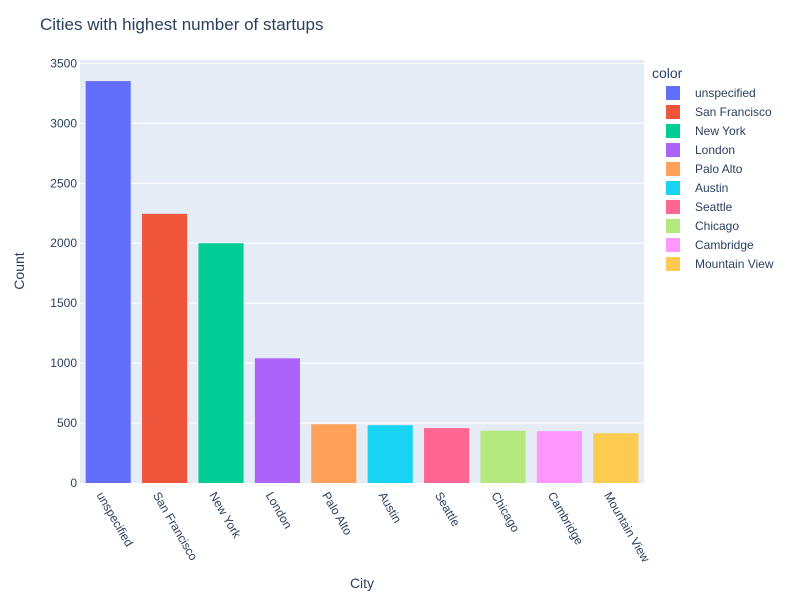 The width and height of the screenshot is (800, 600). I want to click on x-tick-label: Chicago, so click(505, 512).